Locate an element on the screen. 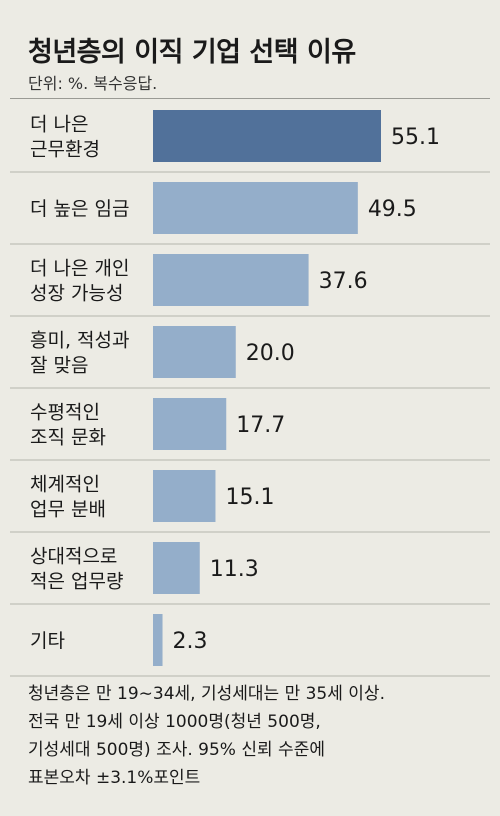 The image size is (500, 816). value-label: 11.3 is located at coordinates (234, 569).